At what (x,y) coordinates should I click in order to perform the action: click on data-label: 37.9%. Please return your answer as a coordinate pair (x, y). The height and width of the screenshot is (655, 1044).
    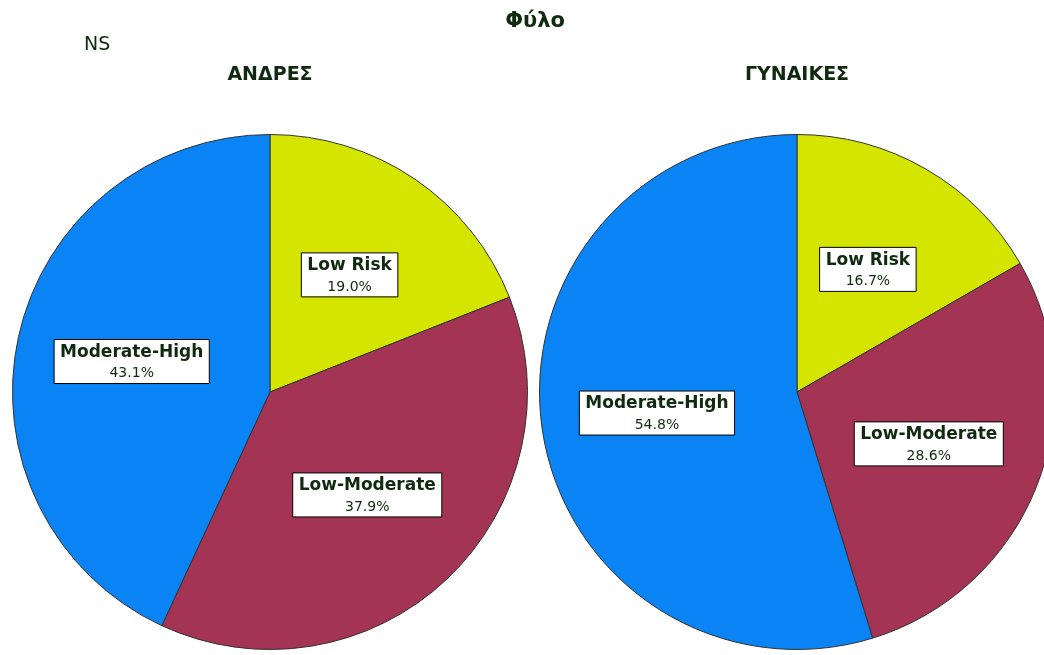
    Looking at the image, I should click on (367, 505).